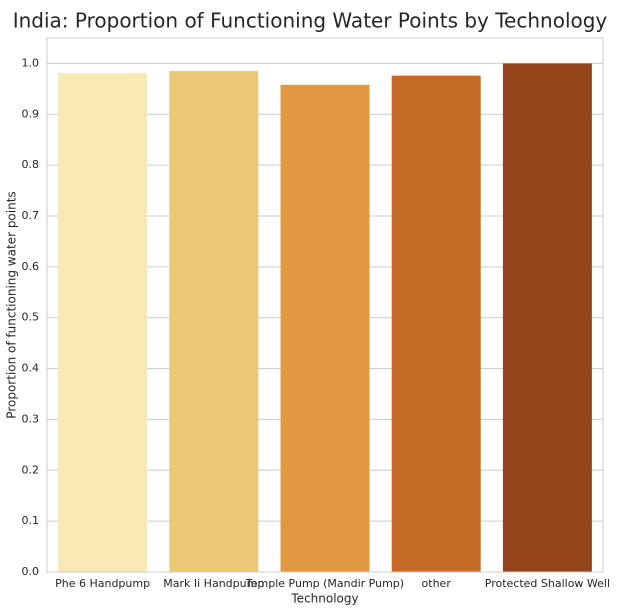 This screenshot has height=612, width=617. What do you see at coordinates (31, 469) in the screenshot?
I see `y-tick-label: 0.2` at bounding box center [31, 469].